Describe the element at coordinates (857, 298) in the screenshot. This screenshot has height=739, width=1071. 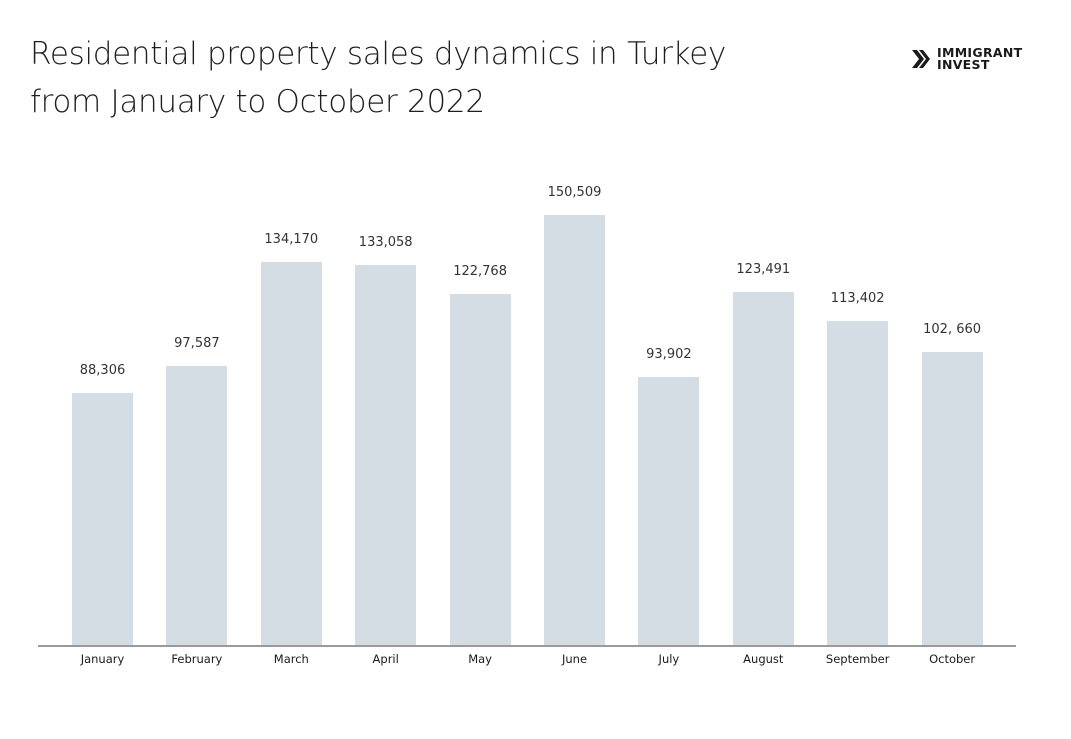
I see `value-label: 113,402` at that location.